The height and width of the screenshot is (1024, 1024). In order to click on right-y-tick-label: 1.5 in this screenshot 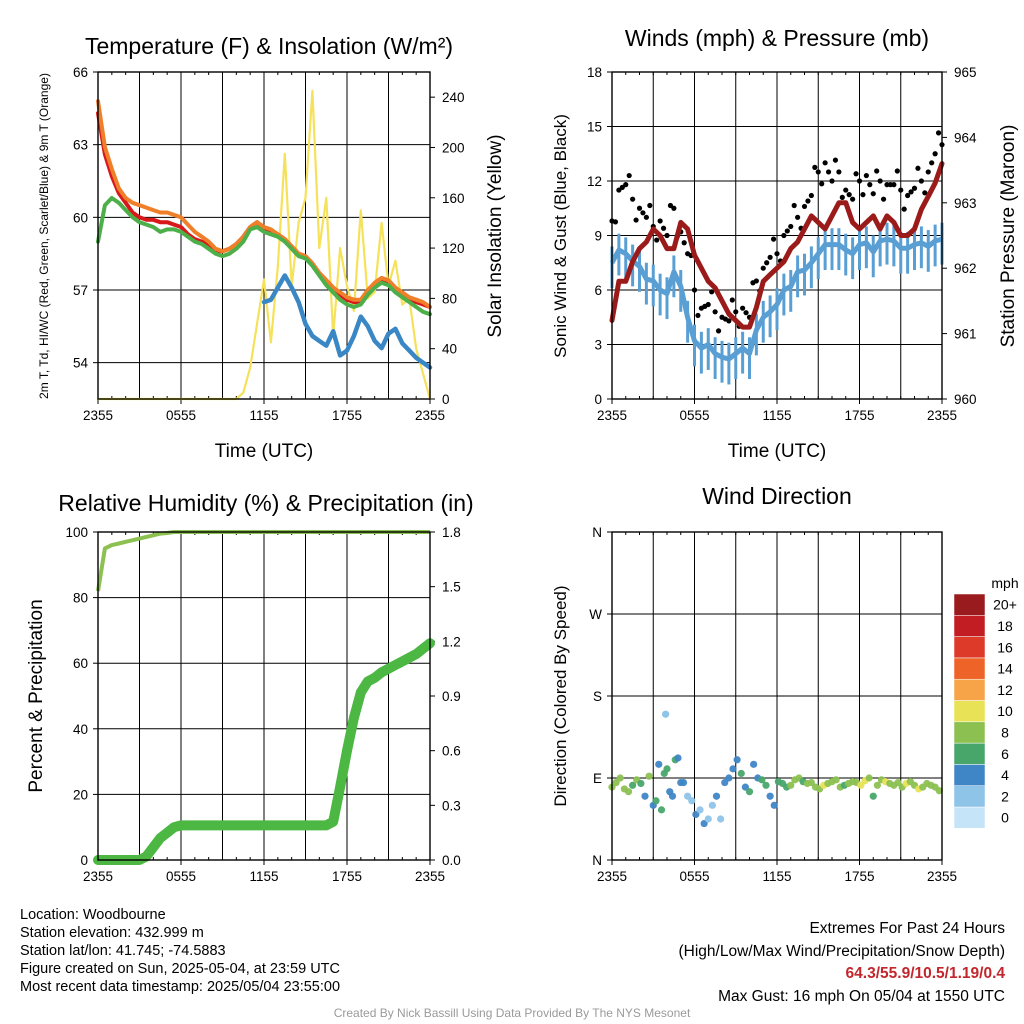, I will do `click(451, 587)`.